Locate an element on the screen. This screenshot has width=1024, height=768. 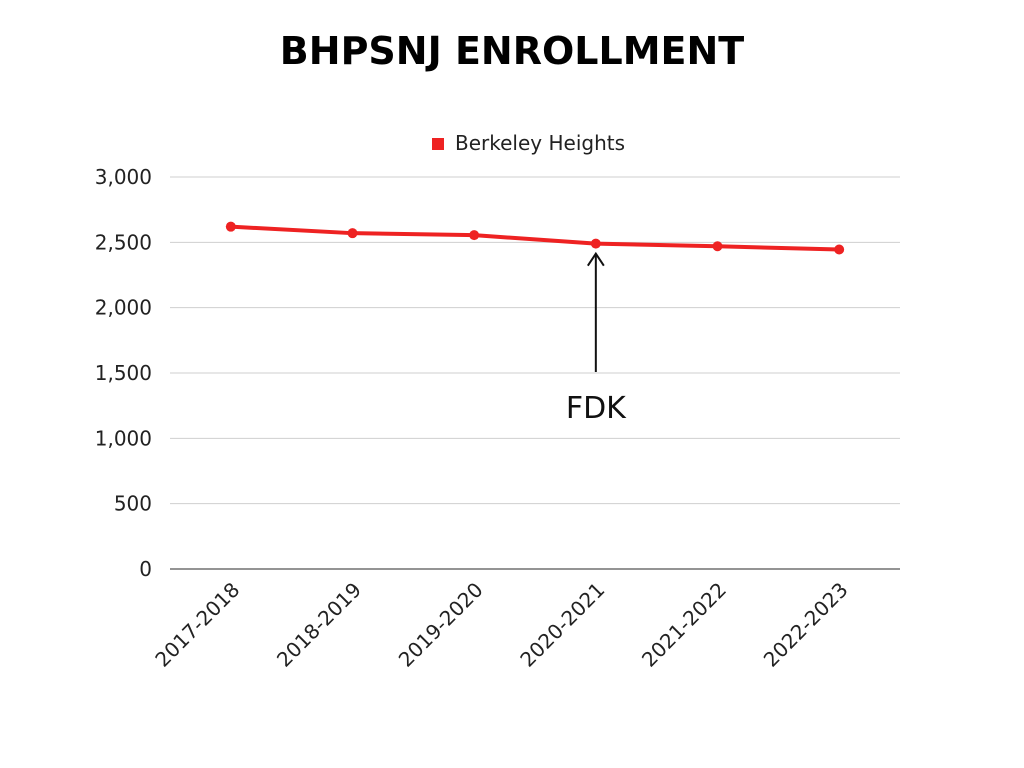
legend-swatch is located at coordinates (438, 144).